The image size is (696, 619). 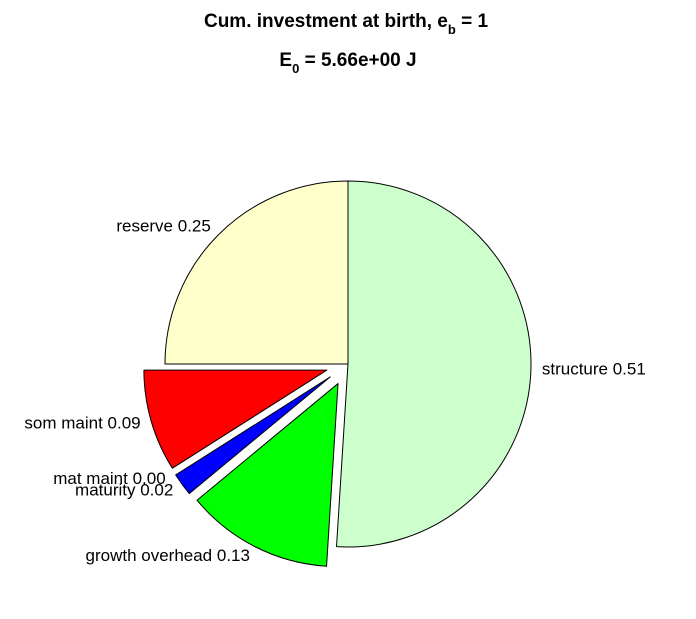 What do you see at coordinates (235, 419) in the screenshot?
I see `pie-slice-som-maint` at bounding box center [235, 419].